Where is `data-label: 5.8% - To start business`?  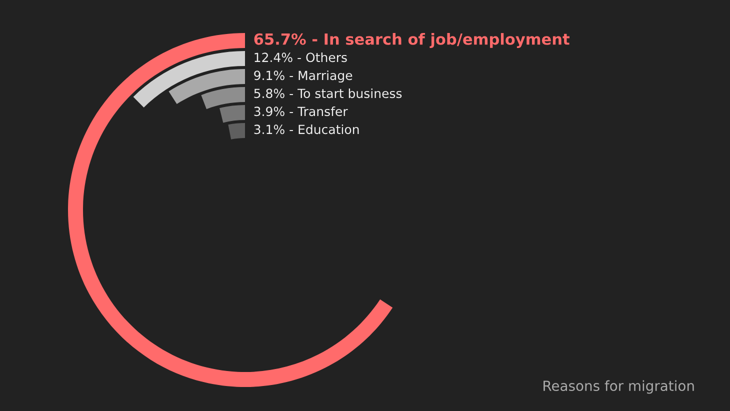 data-label: 5.8% - To start business is located at coordinates (328, 93).